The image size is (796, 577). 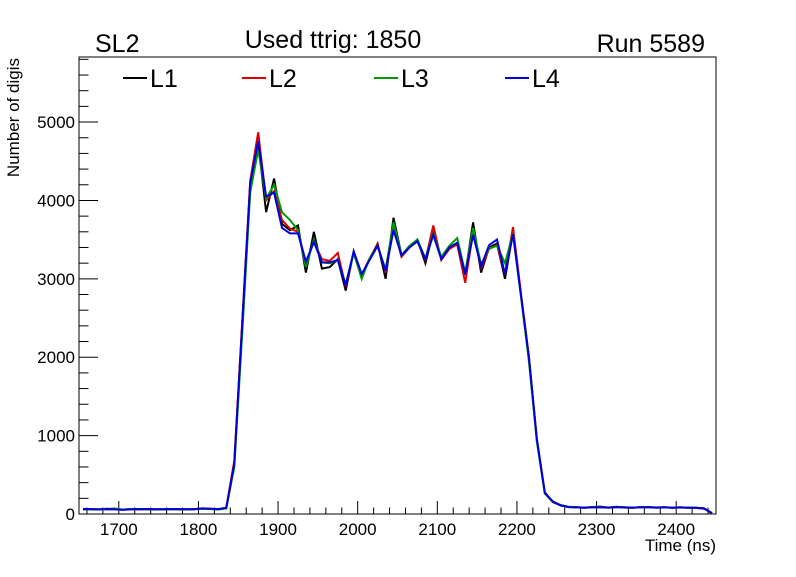 I want to click on x-tick-label: 2200, so click(x=517, y=529).